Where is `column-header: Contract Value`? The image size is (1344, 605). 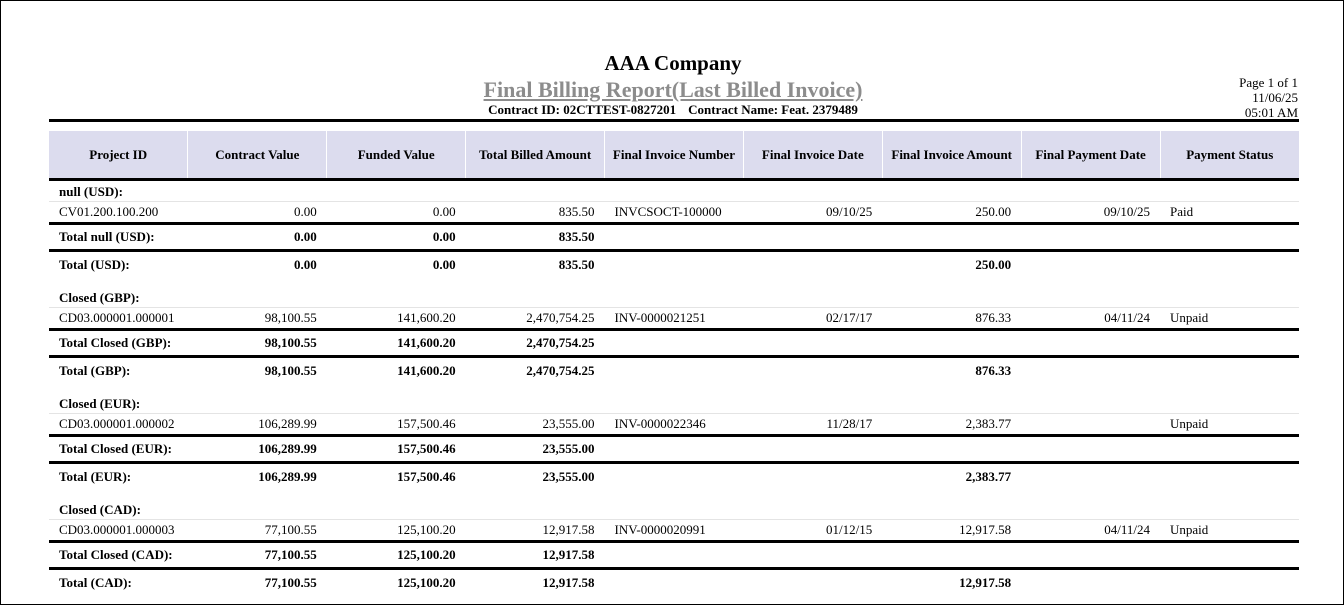
column-header: Contract Value is located at coordinates (257, 155).